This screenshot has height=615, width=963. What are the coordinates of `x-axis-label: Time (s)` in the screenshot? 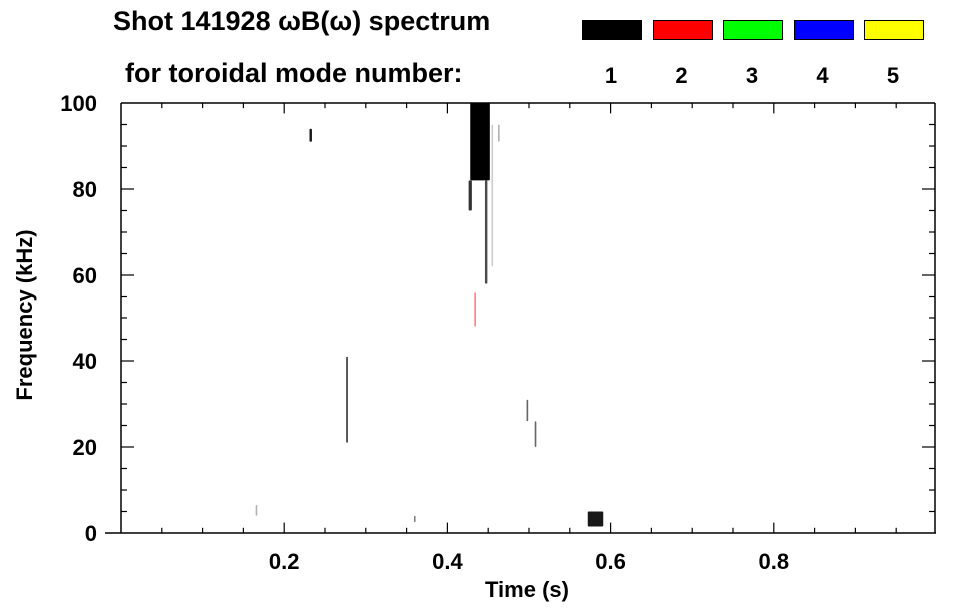 It's located at (527, 589).